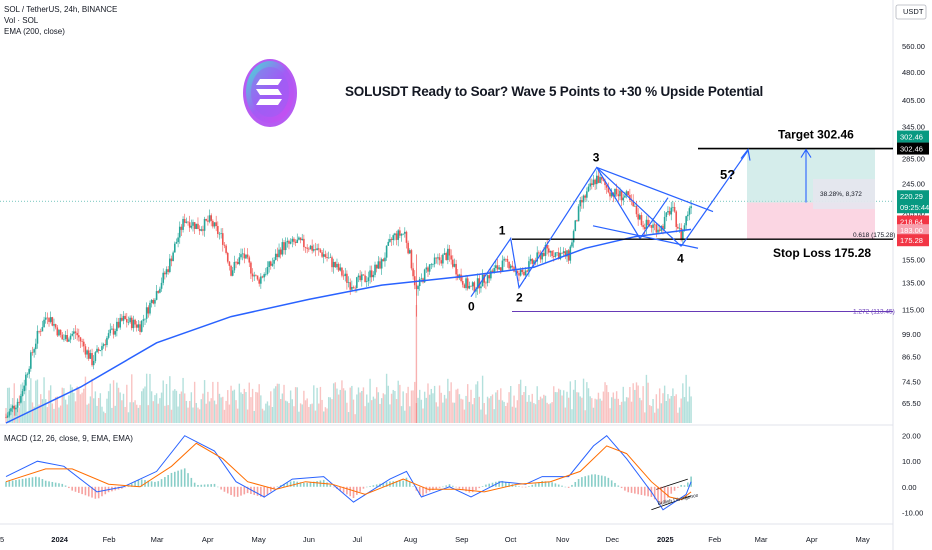 The width and height of the screenshot is (932, 550). I want to click on time-tick: May, so click(259, 539).